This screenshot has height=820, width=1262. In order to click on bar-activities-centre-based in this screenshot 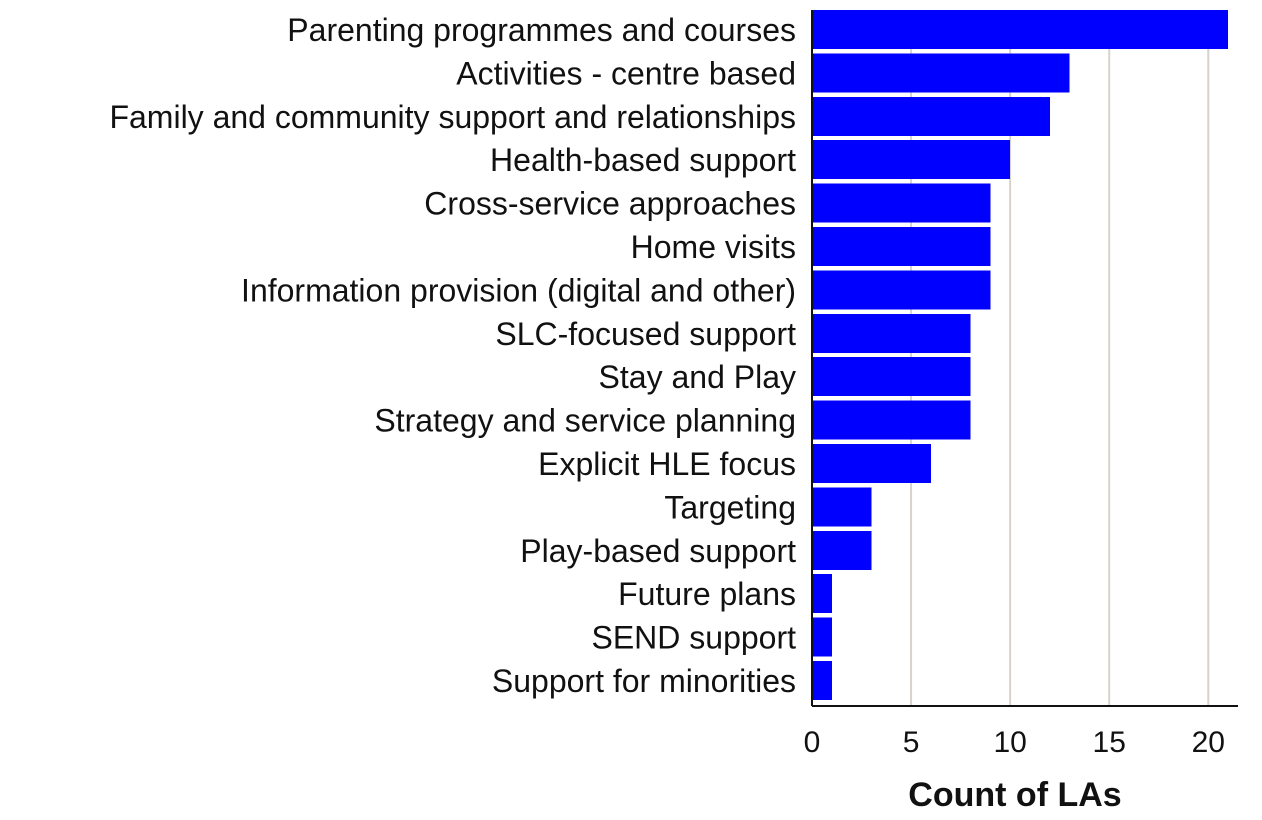, I will do `click(941, 73)`.